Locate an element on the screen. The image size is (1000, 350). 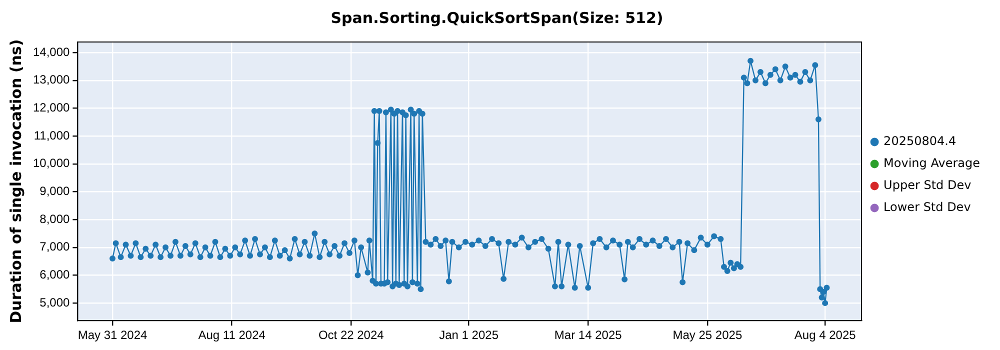
y-tick-label: 12,000 is located at coordinates (51, 107).